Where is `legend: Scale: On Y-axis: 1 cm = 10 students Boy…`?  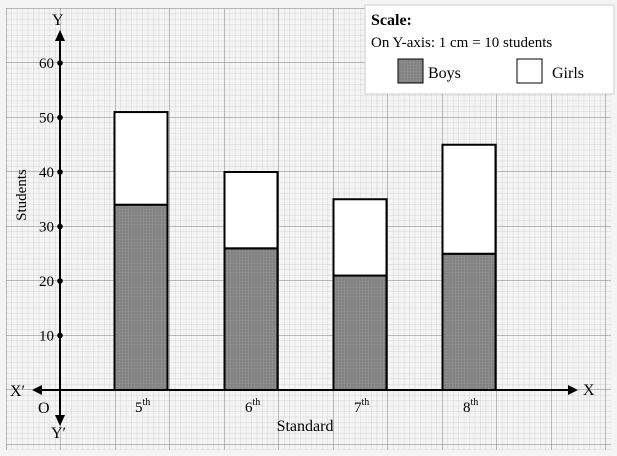 legend: Scale: On Y-axis: 1 cm = 10 students Boy… is located at coordinates (489, 49).